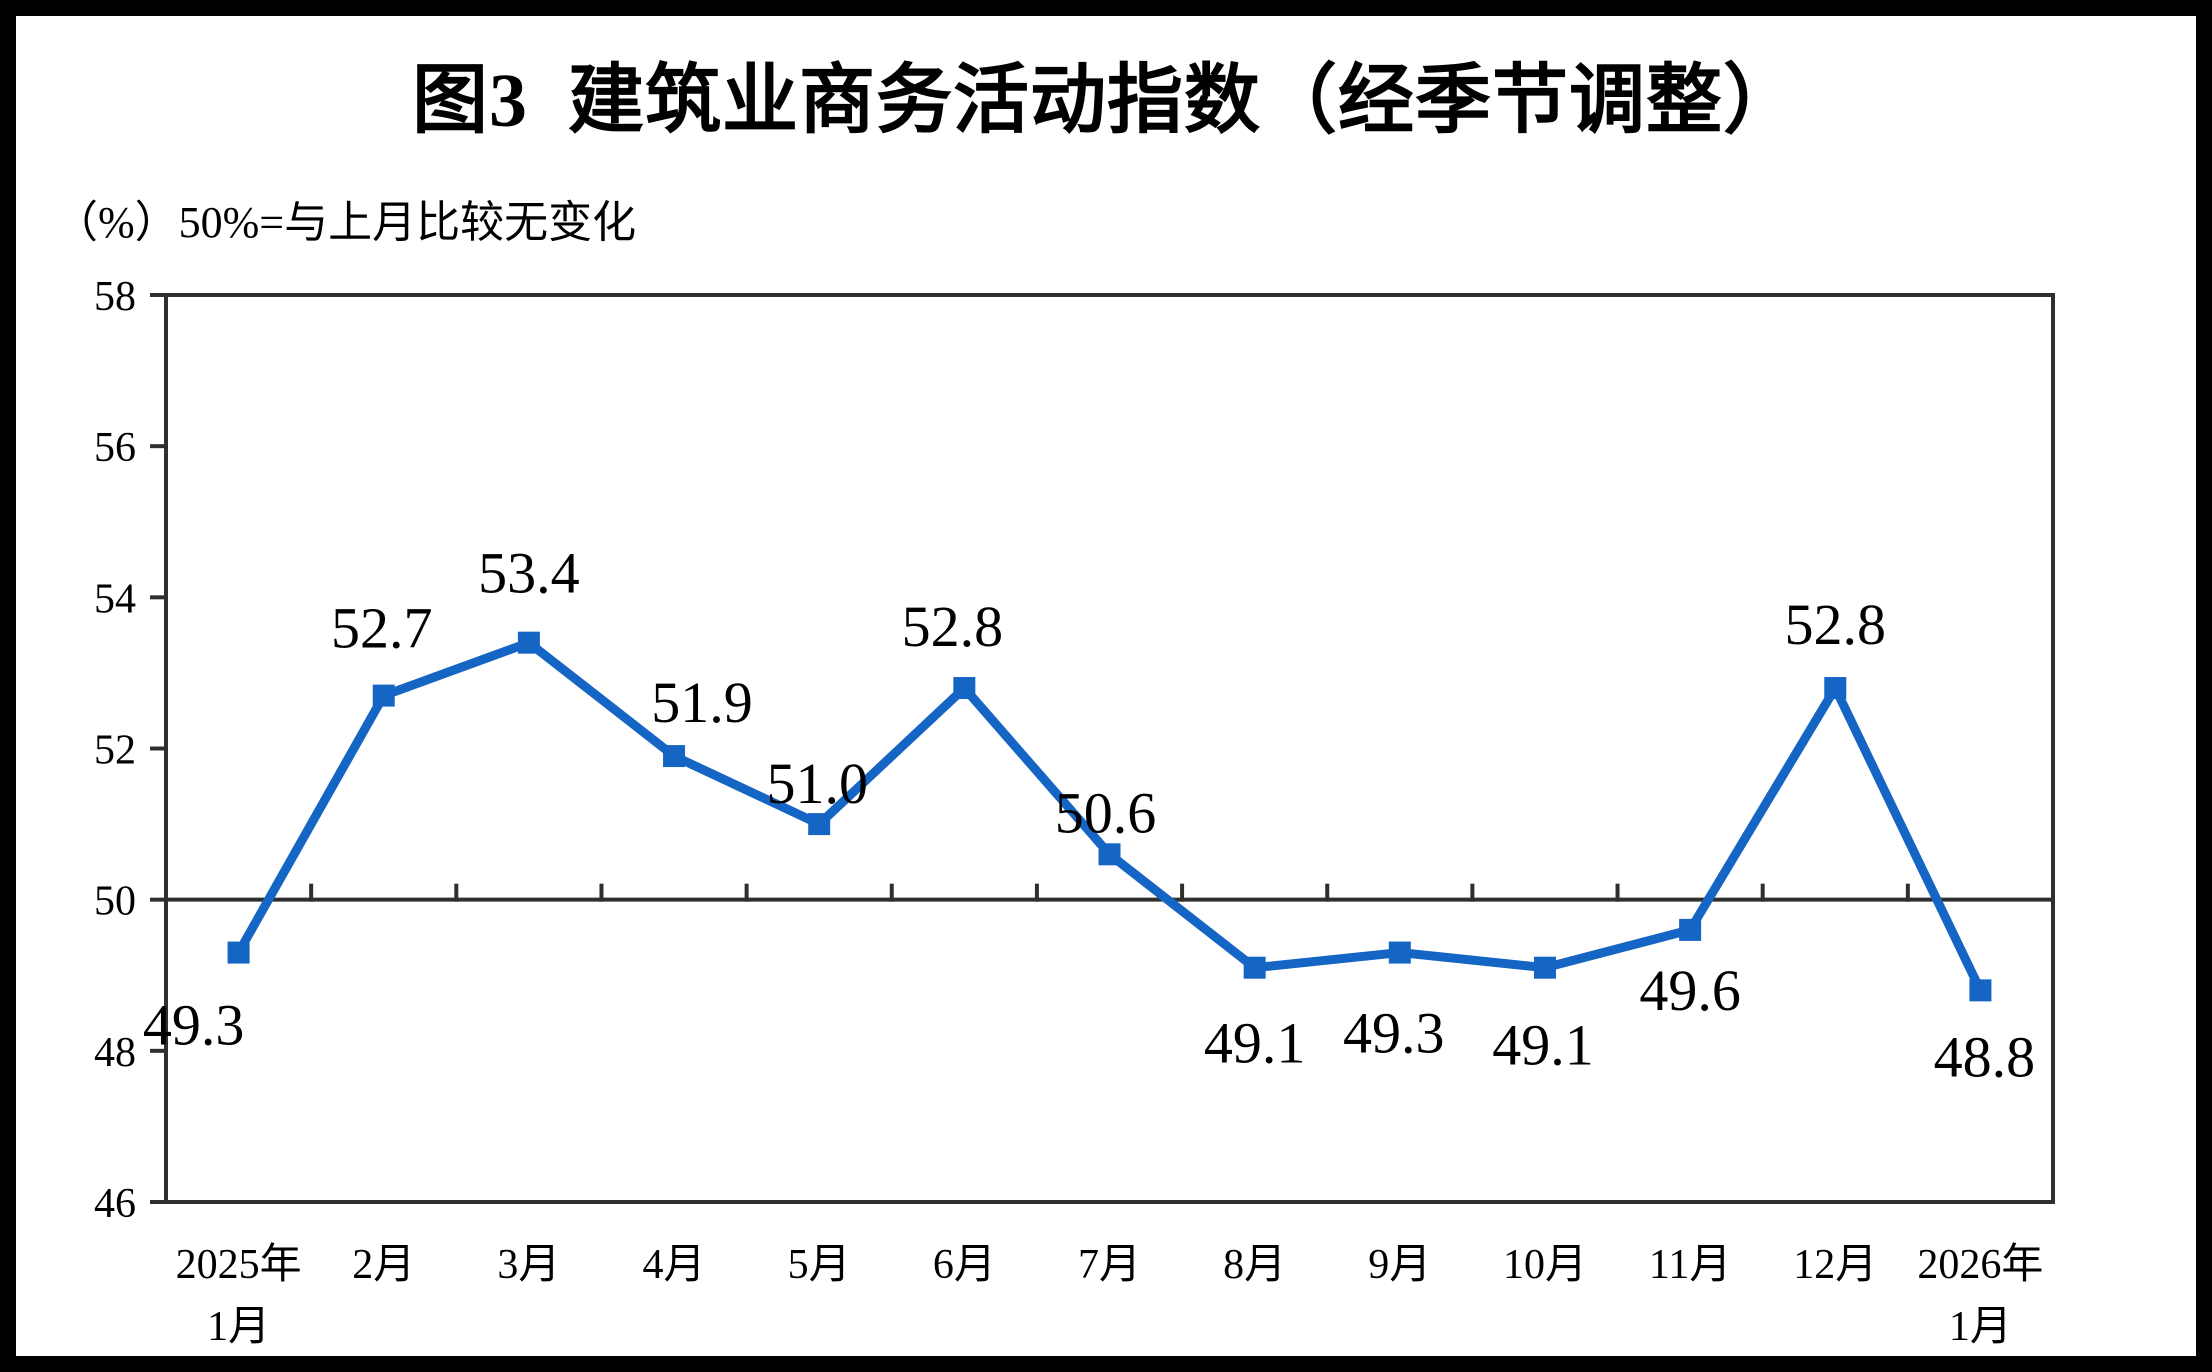 The image size is (2212, 1372). I want to click on data-point-label: 49.6, so click(1690, 990).